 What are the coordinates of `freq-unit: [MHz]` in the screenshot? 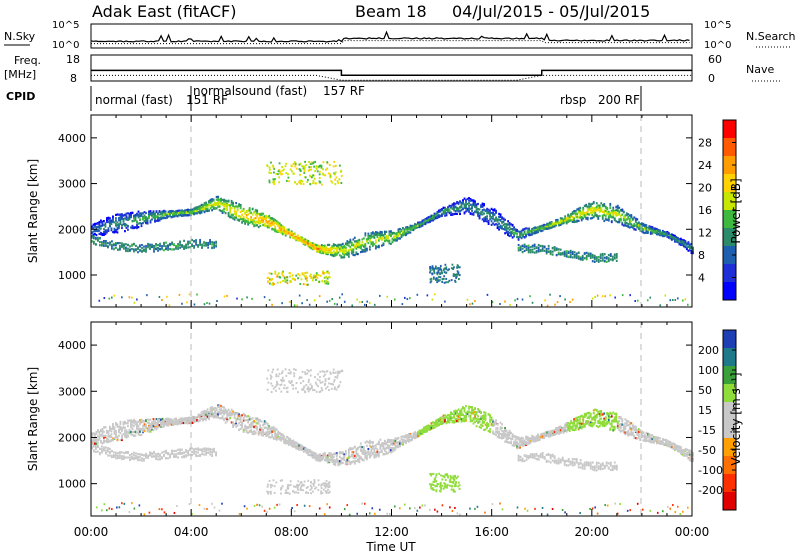 It's located at (20, 74).